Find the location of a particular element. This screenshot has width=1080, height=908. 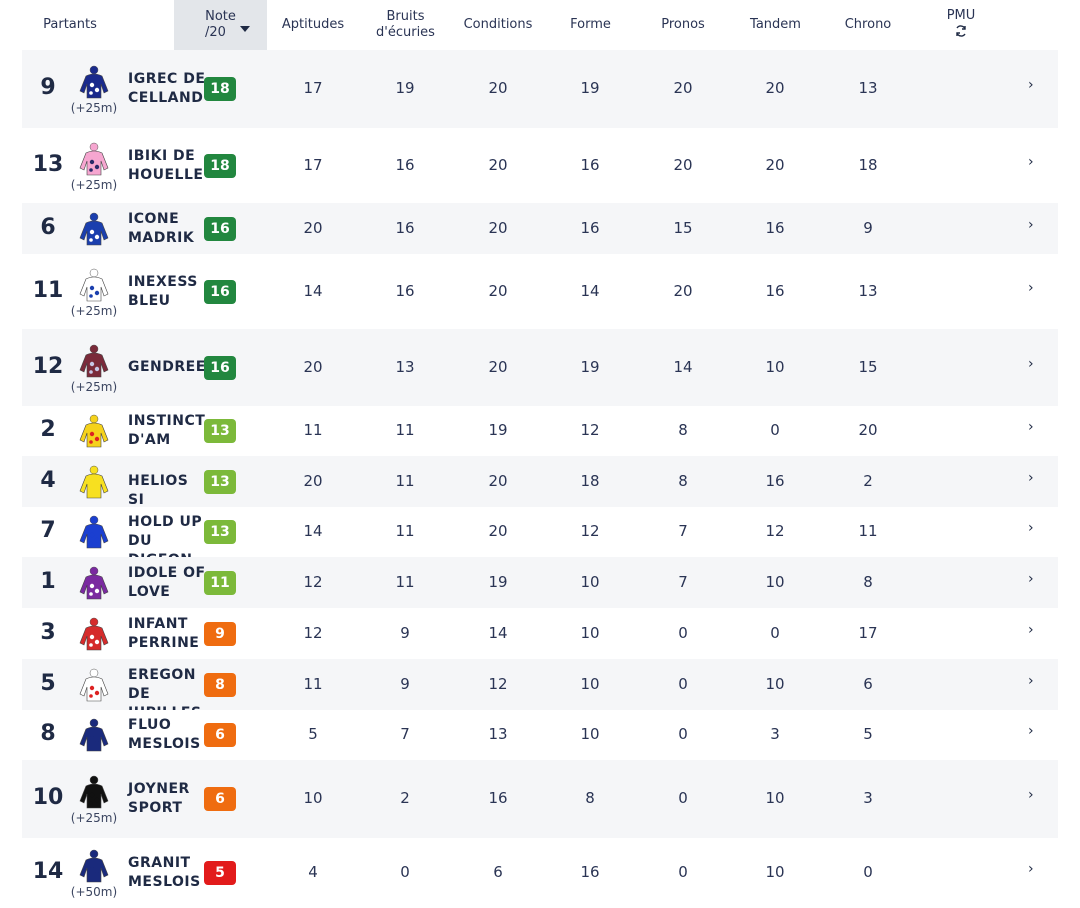

horse-name: INEXESS BLEU is located at coordinates (163, 291).